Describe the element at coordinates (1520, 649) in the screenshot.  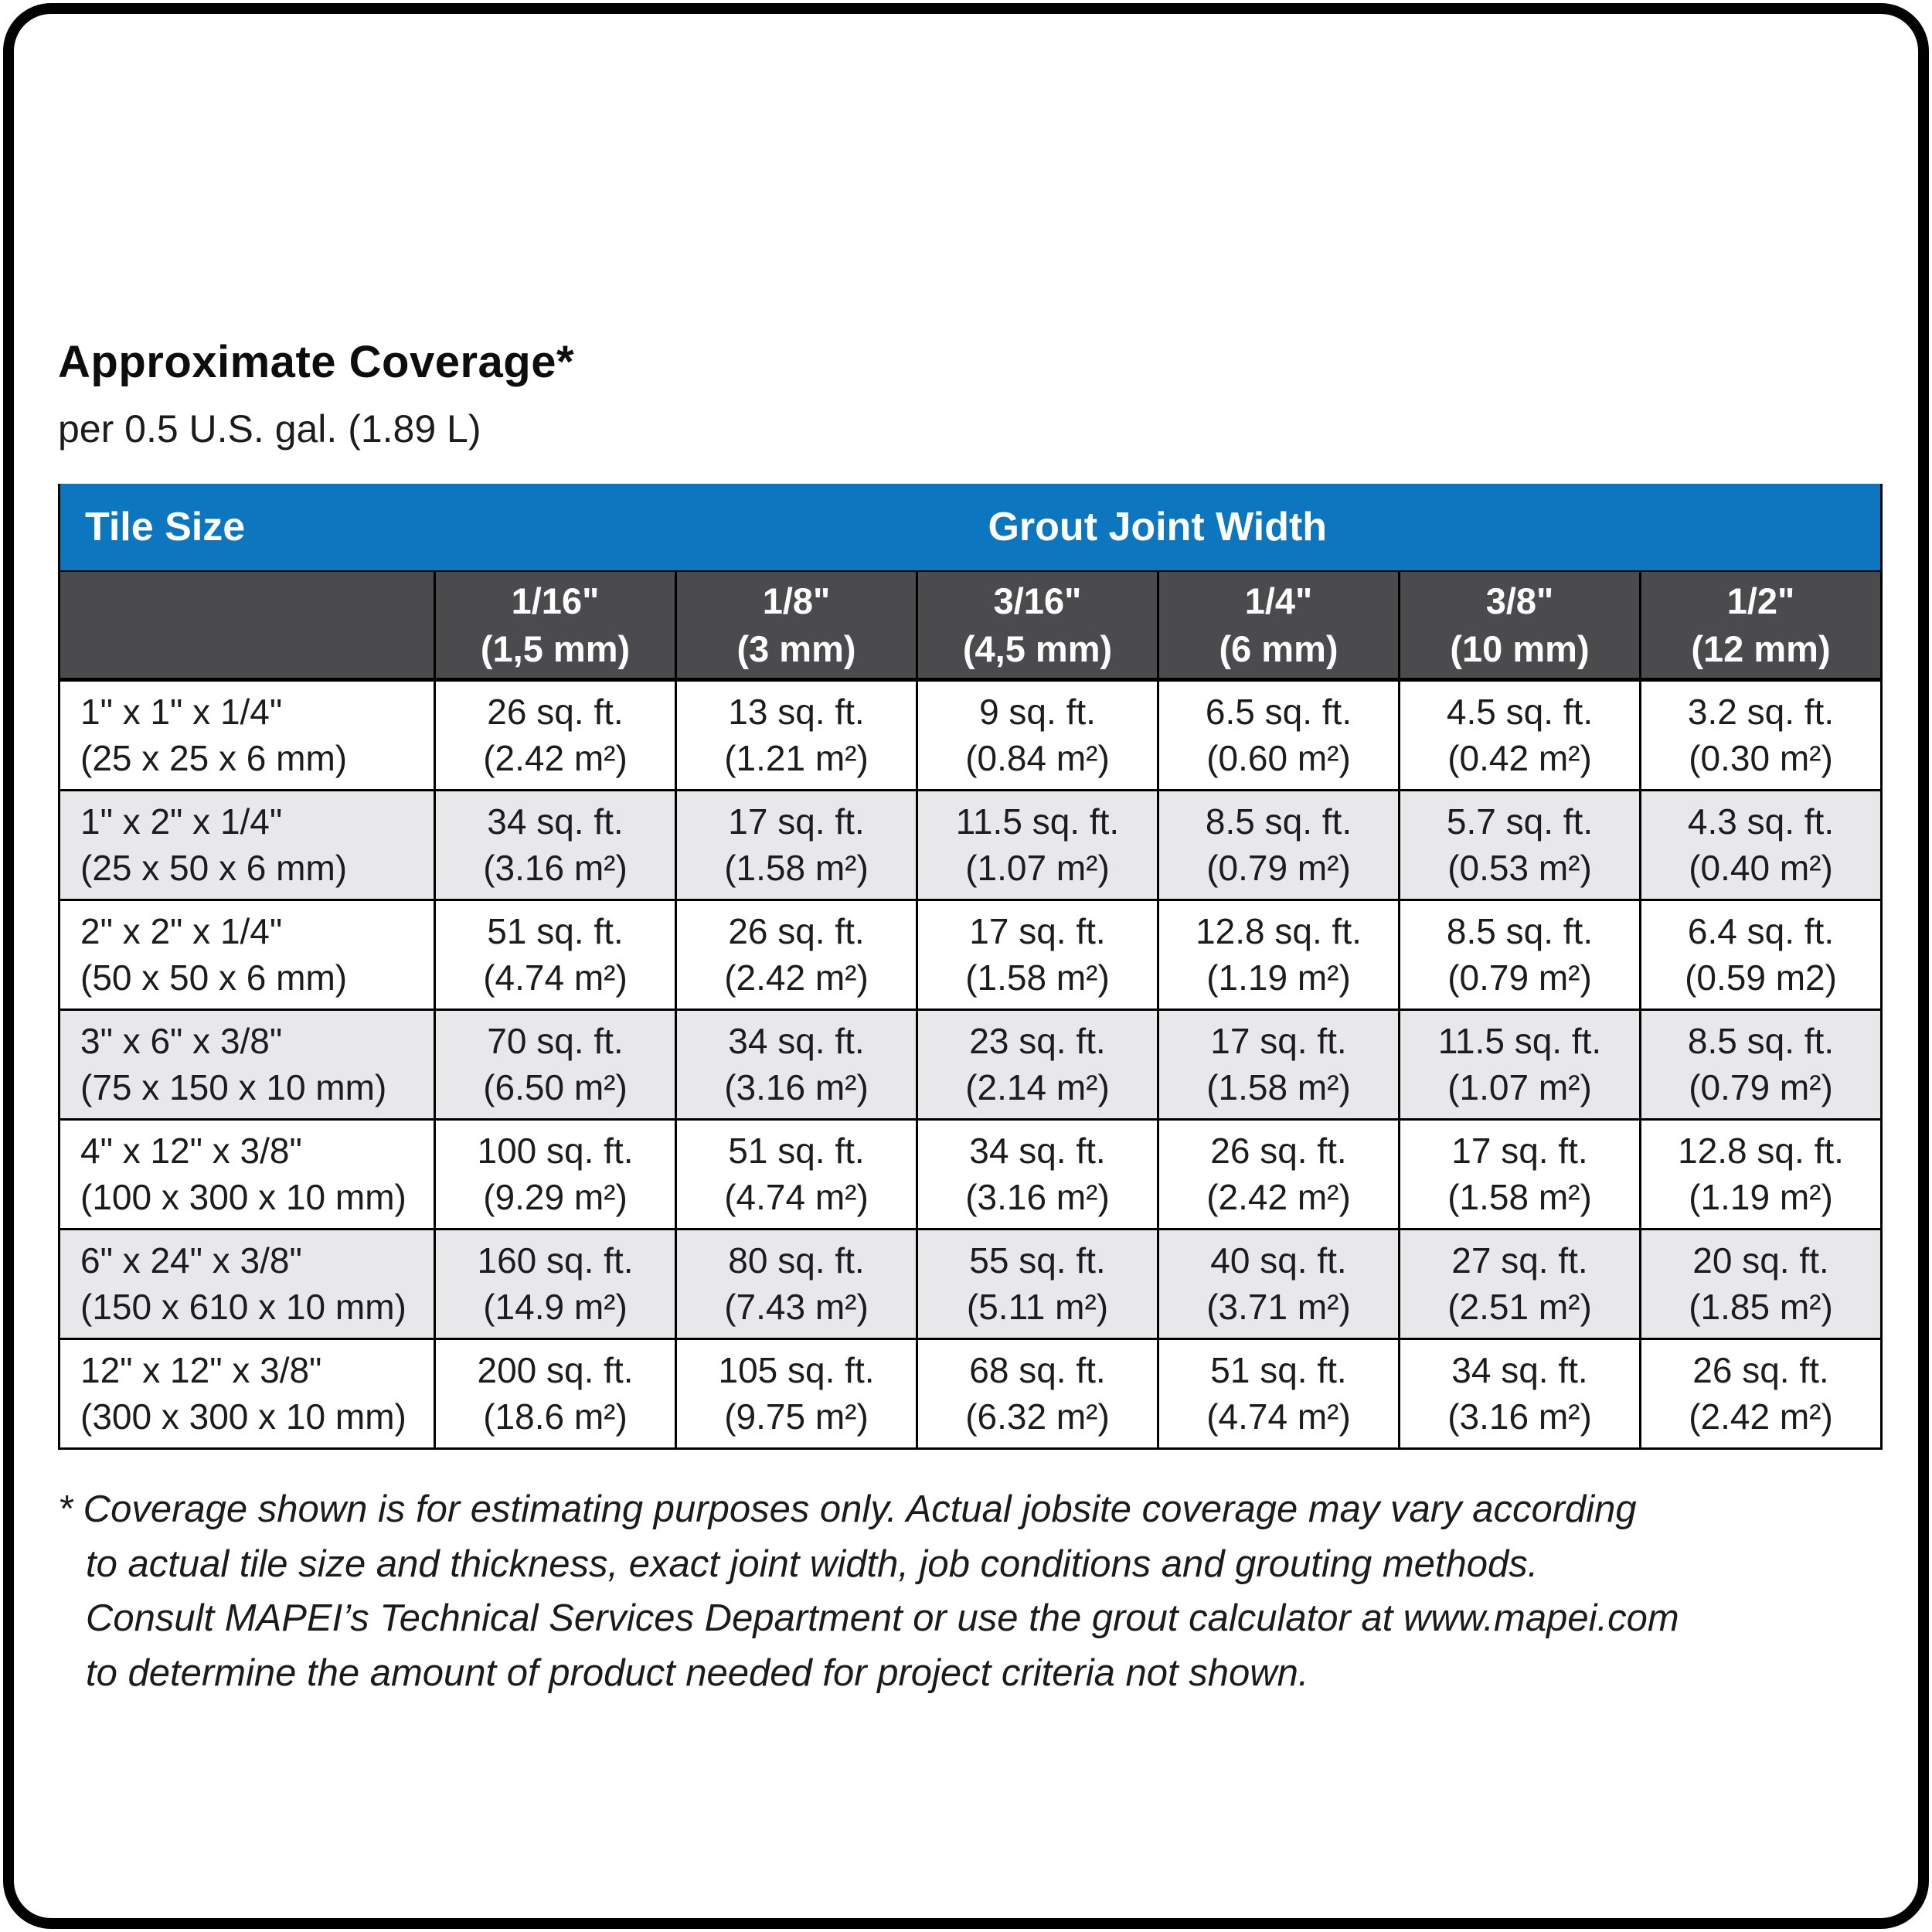
I see `joint-width-metric: (10 mm)` at that location.